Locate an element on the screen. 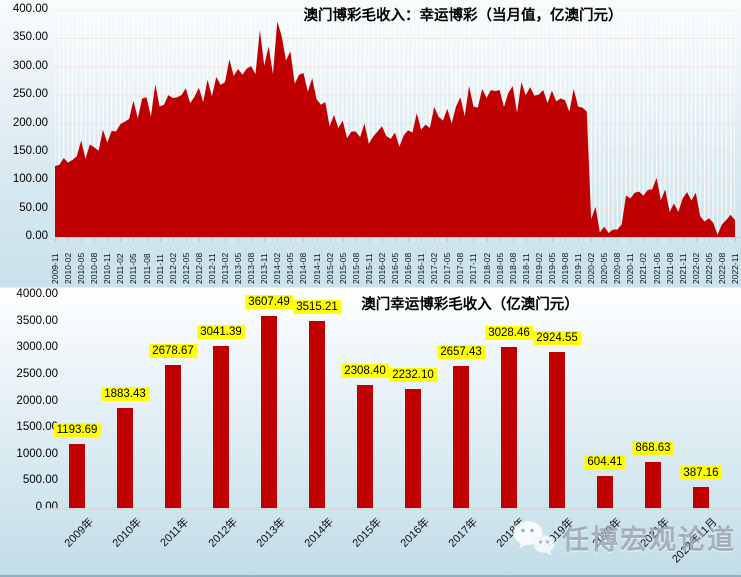 Image resolution: width=741 pixels, height=577 pixels. x-category-label: 2017年 is located at coordinates (463, 533).